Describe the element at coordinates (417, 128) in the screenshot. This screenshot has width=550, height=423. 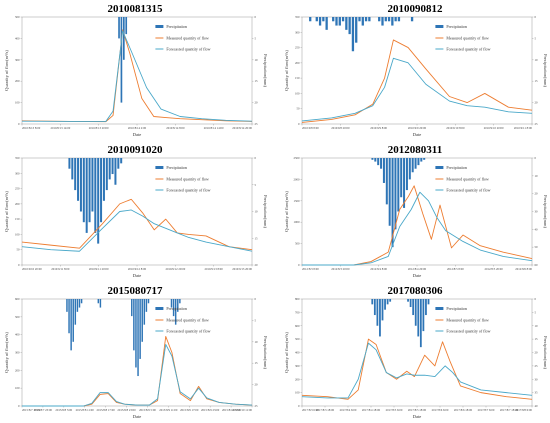
I see `x-tick-label: 2010/9/9 20:00` at that location.